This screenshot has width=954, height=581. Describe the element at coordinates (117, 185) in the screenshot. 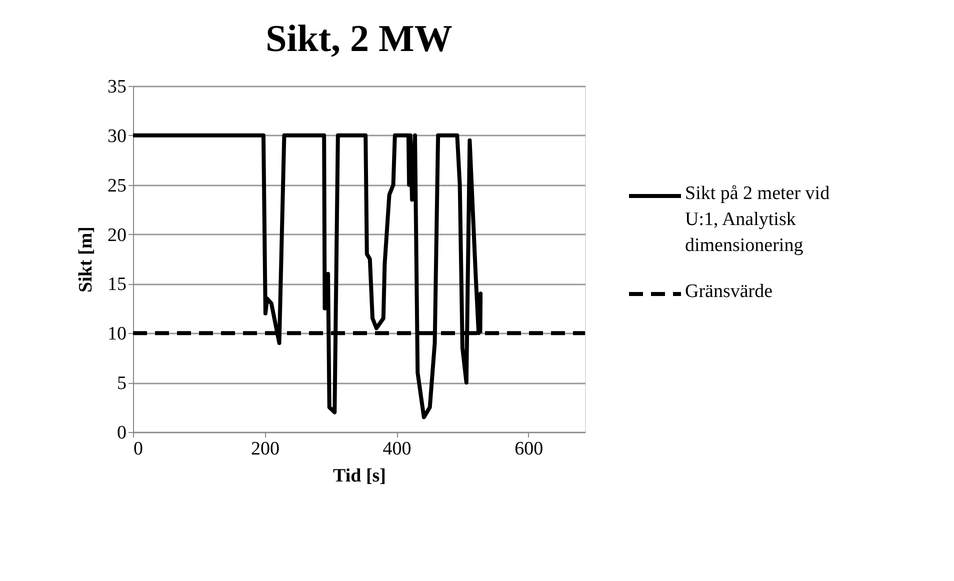

I see `y-tick-label: 25` at that location.